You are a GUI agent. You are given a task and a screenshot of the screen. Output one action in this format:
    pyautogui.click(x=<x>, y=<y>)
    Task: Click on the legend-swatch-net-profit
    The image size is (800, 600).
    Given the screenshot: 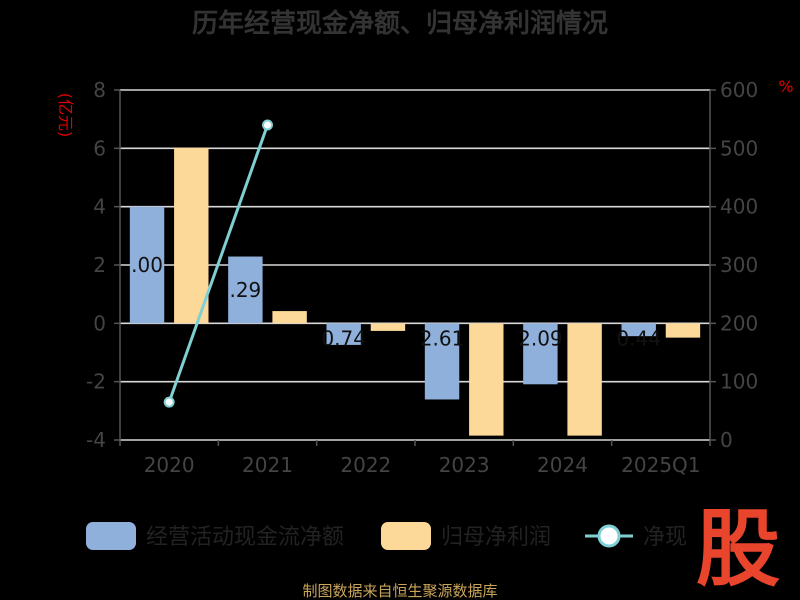 What is the action you would take?
    pyautogui.click(x=406, y=536)
    